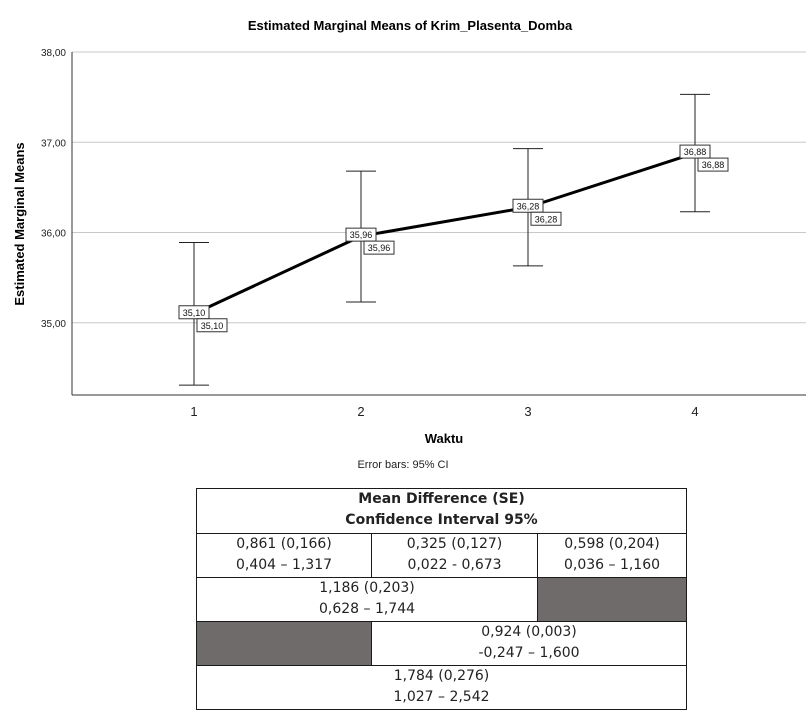 The height and width of the screenshot is (710, 806). Describe the element at coordinates (367, 588) in the screenshot. I see `cell-mean-se: 1,186 (0,203)` at that location.